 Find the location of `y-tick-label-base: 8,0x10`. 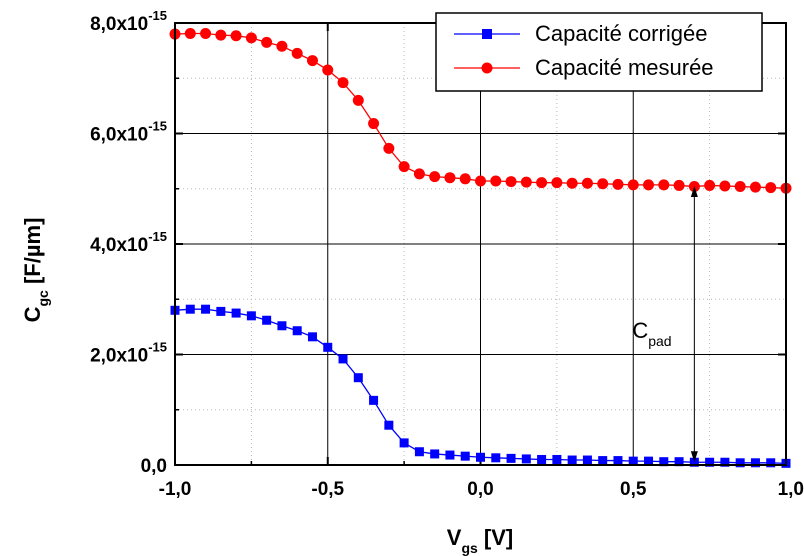

y-tick-label-base: 8,0x10 is located at coordinates (119, 24).